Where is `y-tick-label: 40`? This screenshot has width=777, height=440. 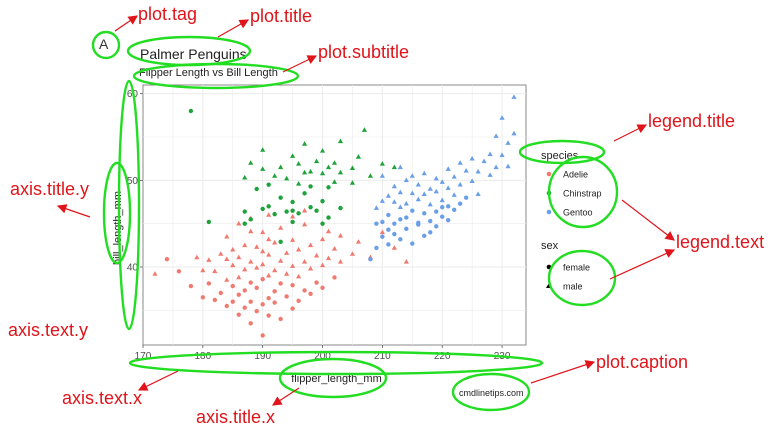
y-tick-label: 40 is located at coordinates (133, 268).